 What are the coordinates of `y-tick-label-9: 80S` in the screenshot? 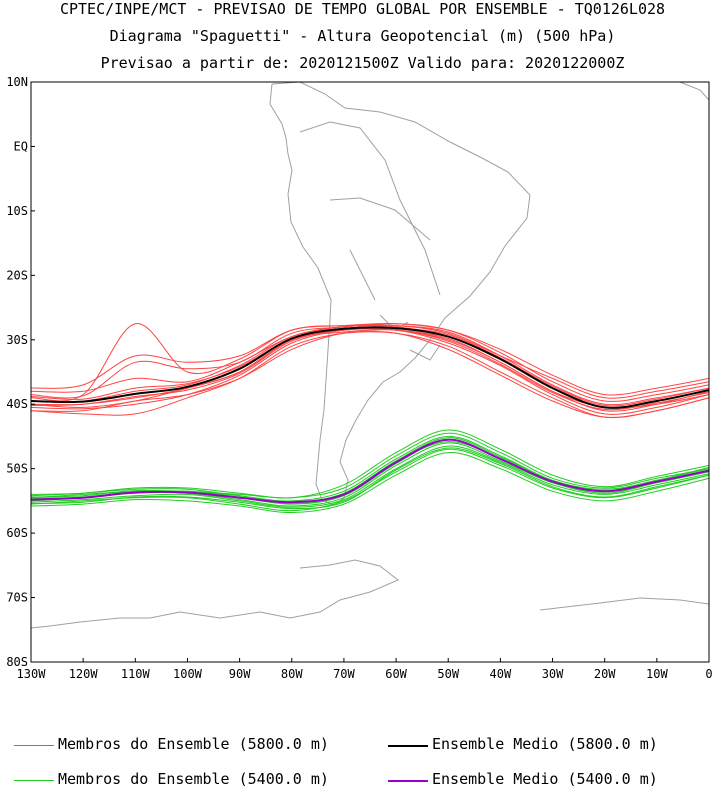 It's located at (17, 662).